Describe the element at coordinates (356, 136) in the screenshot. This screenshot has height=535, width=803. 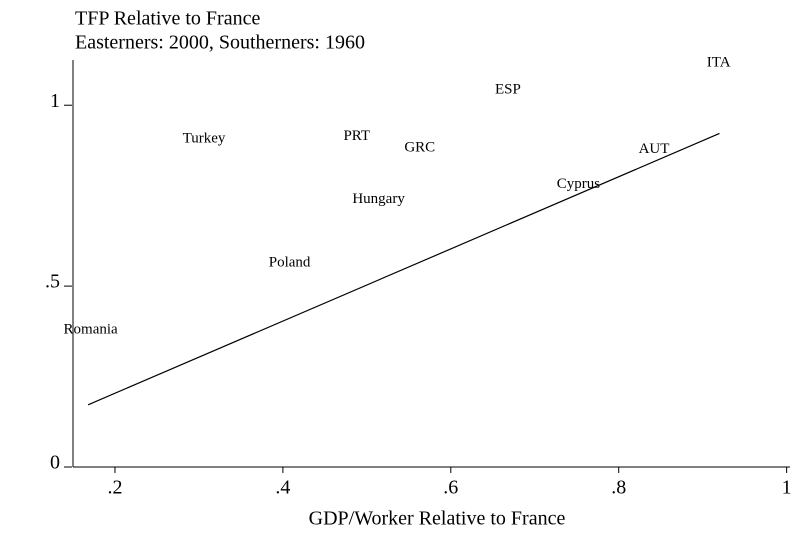
I see `point-label: PRT` at that location.